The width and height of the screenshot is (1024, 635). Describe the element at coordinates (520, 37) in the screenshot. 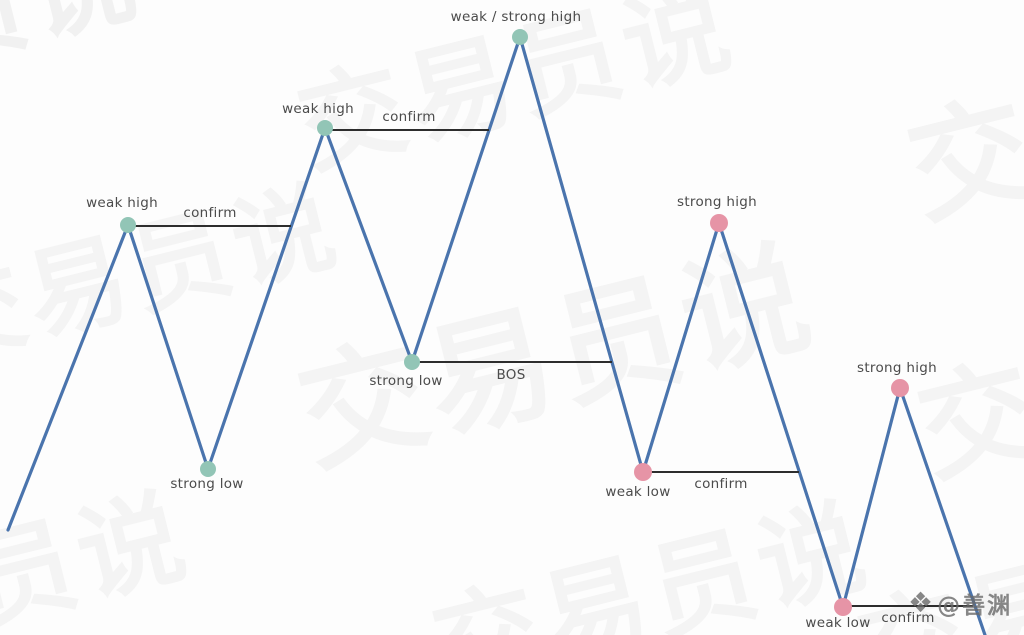

I see `swing-dot-weak-strong-high` at that location.